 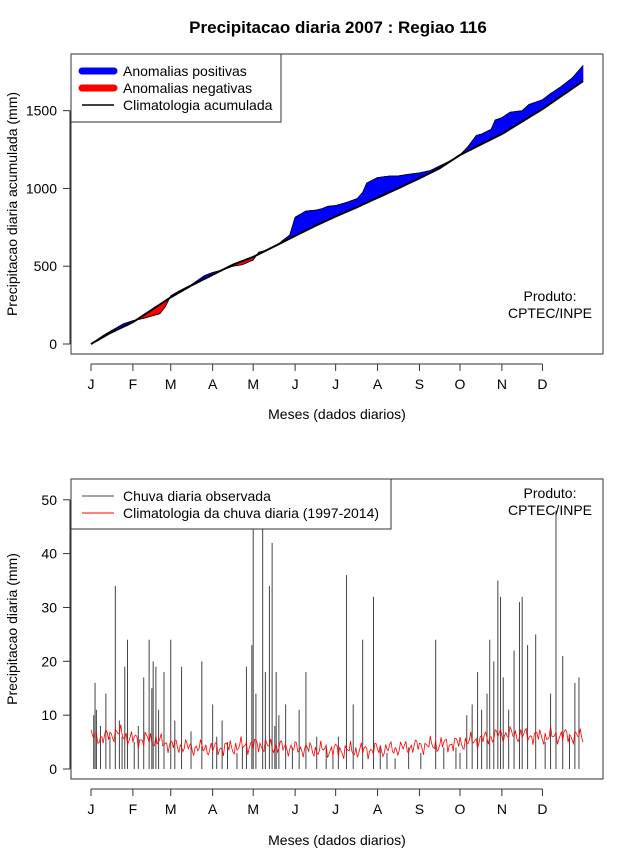 What do you see at coordinates (197, 496) in the screenshot?
I see `legend-label-observed: Chuva diaria observada` at bounding box center [197, 496].